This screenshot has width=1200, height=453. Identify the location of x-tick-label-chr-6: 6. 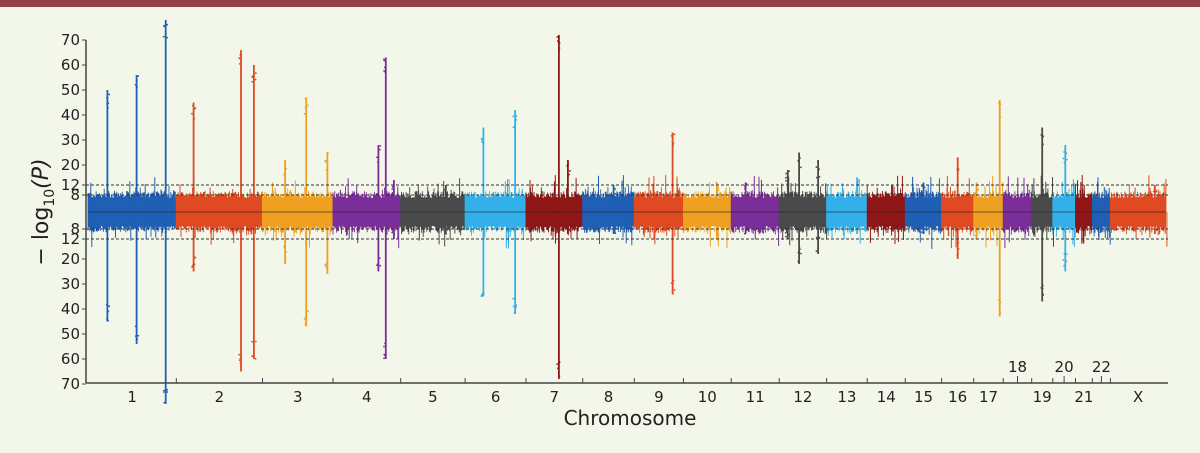
(496, 397).